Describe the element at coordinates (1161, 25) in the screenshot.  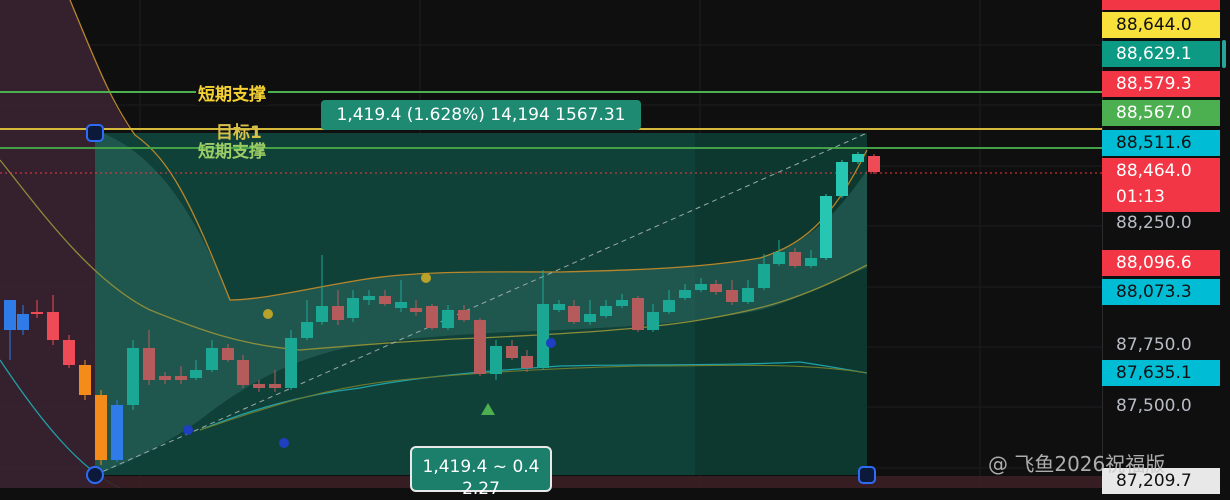
I see `price-tag: 88,644.0` at that location.